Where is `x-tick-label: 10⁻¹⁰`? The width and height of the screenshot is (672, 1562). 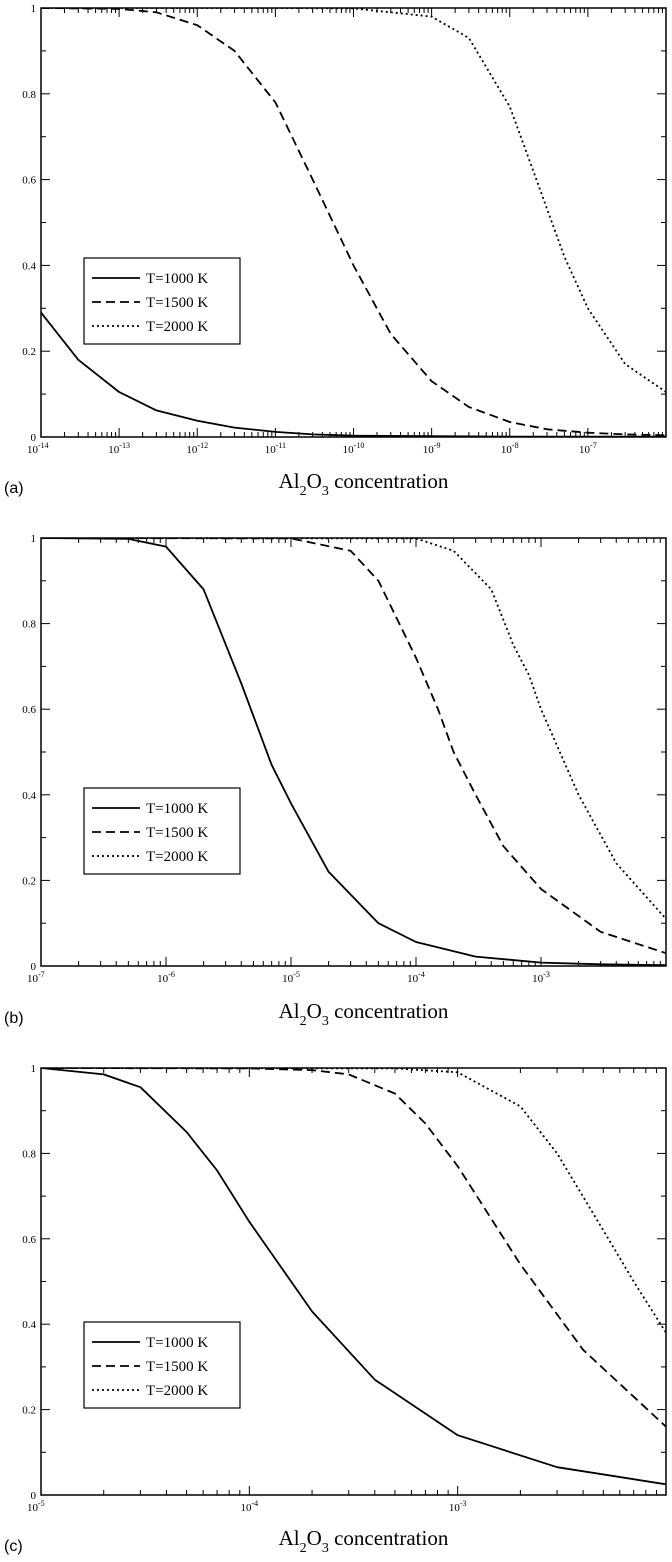 x-tick-label: 10⁻¹⁰ is located at coordinates (354, 448).